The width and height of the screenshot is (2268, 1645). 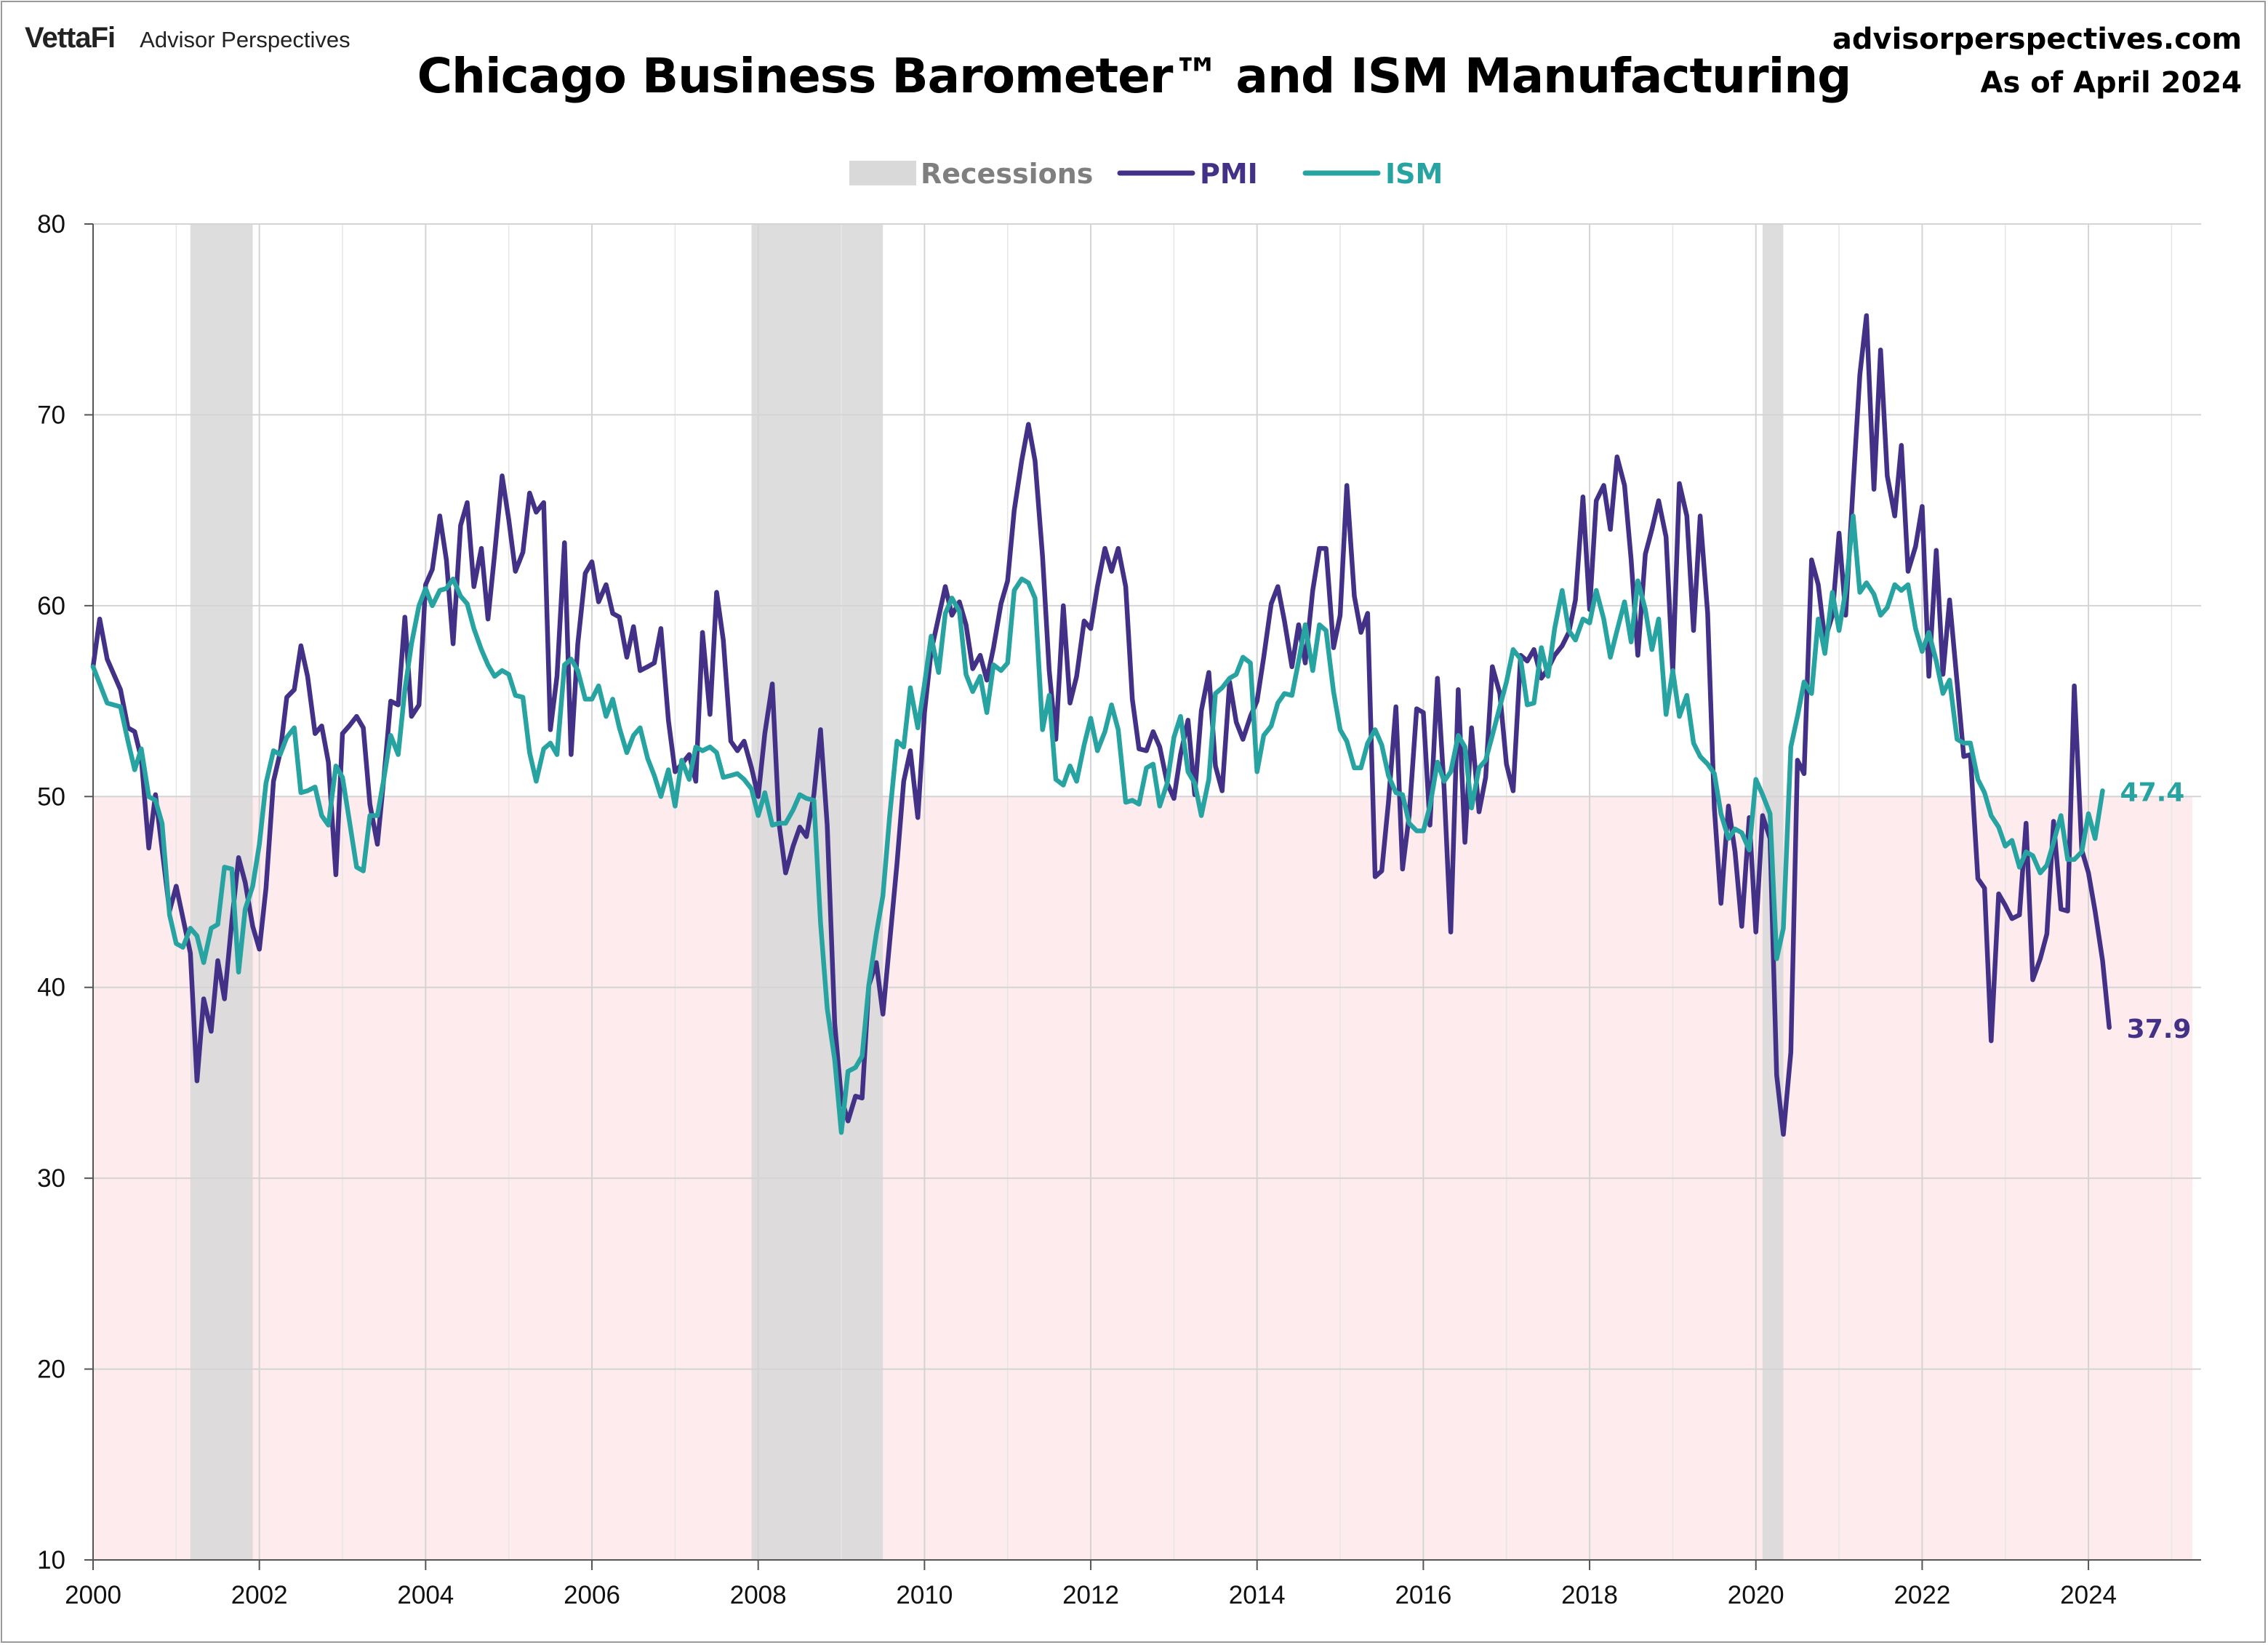 I want to click on x-tick-label-2000: 2000, so click(x=93, y=1595).